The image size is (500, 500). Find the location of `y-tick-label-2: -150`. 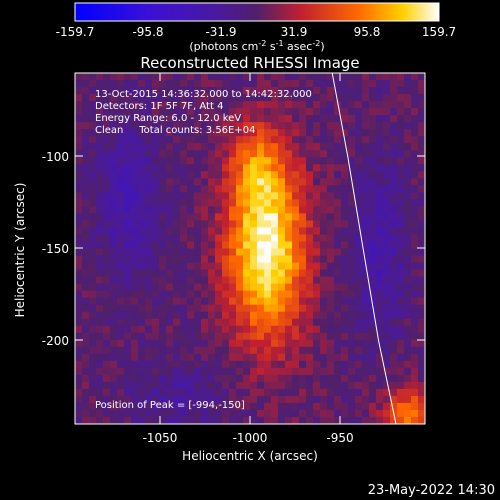

y-tick-label-2: -150 is located at coordinates (55, 249).